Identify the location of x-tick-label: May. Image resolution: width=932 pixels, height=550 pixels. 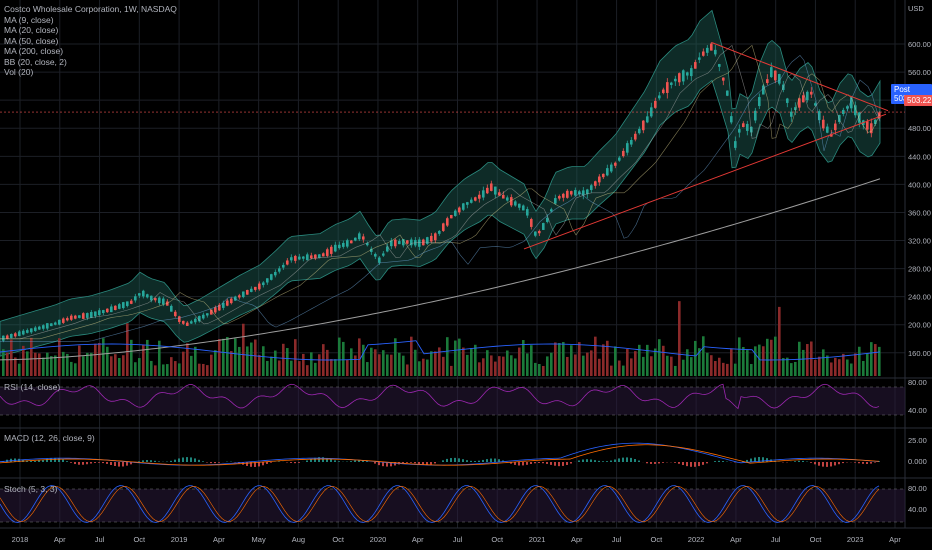
(259, 539).